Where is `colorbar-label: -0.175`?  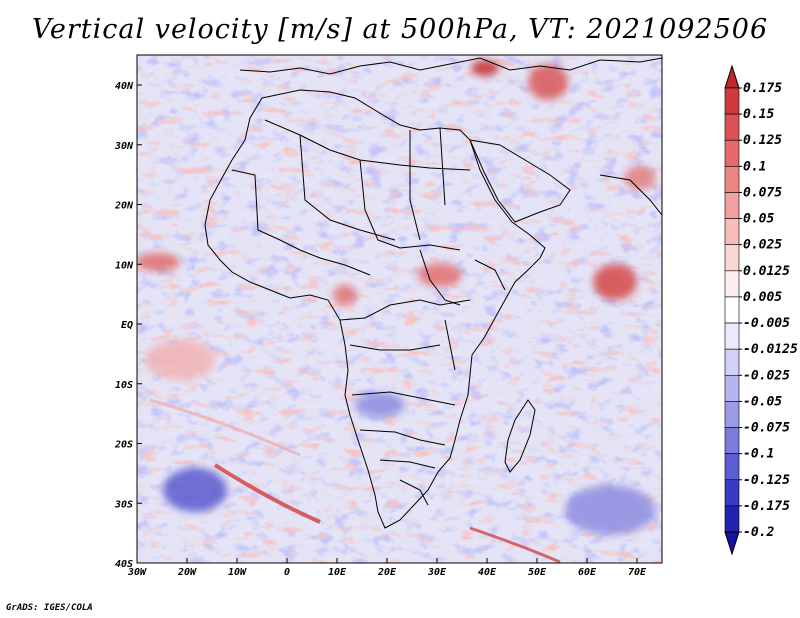
colorbar-label: -0.175 is located at coordinates (766, 506).